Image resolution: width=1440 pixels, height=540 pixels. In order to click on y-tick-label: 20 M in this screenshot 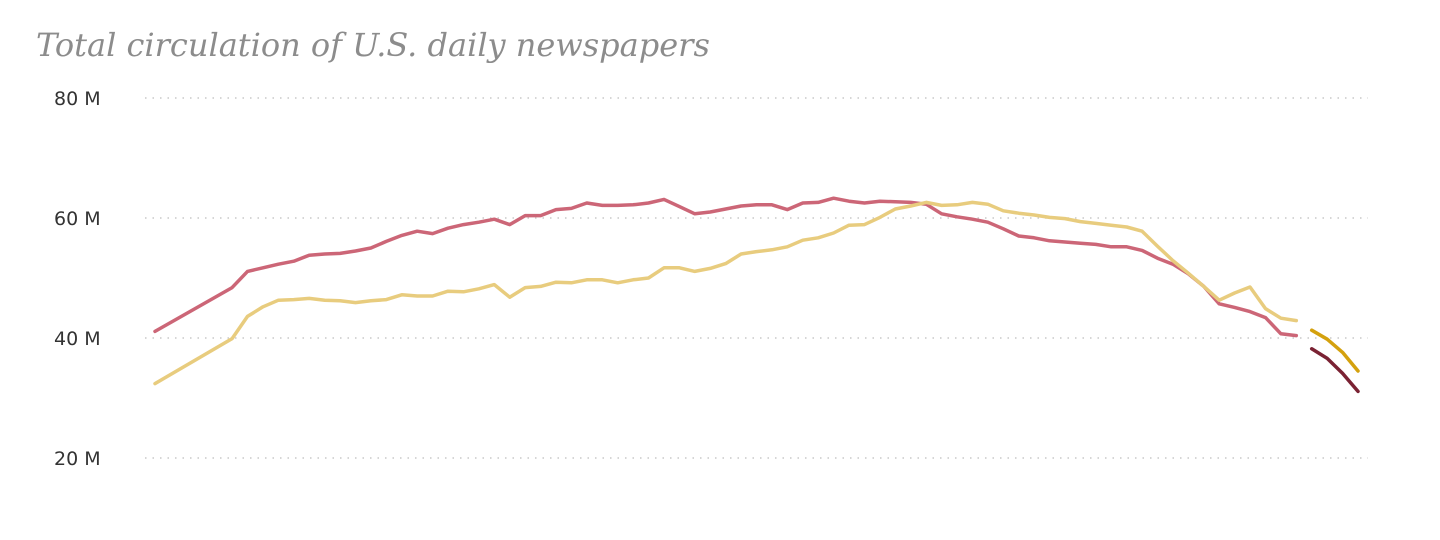, I will do `click(77, 459)`.